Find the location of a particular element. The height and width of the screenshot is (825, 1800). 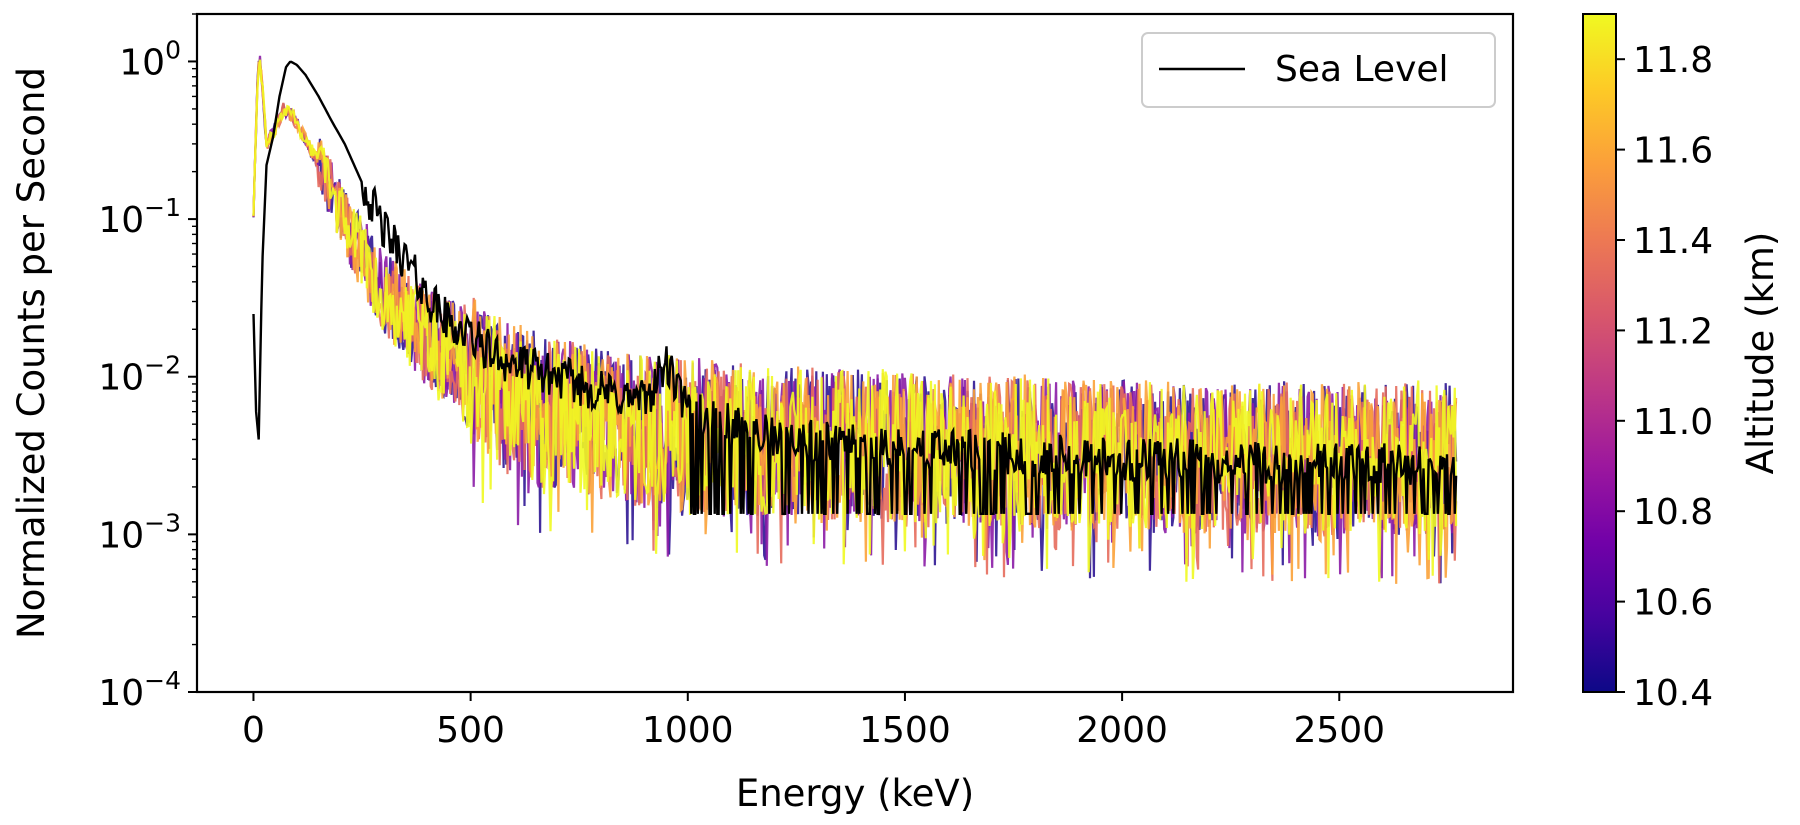

colorbar-tick-label: 11.0 is located at coordinates (1673, 422).